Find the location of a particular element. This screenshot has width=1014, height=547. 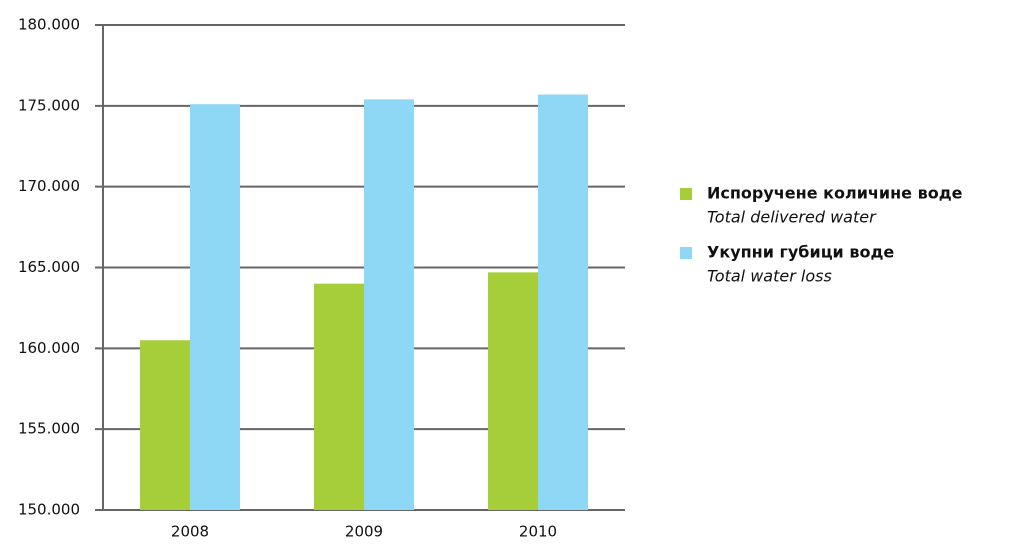

y-tick-label: 180.000 is located at coordinates (49, 25).